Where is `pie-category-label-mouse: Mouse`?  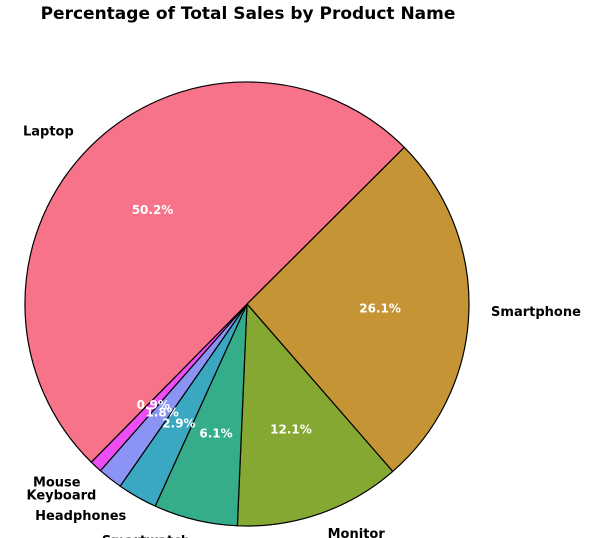 pie-category-label-mouse: Mouse is located at coordinates (57, 482).